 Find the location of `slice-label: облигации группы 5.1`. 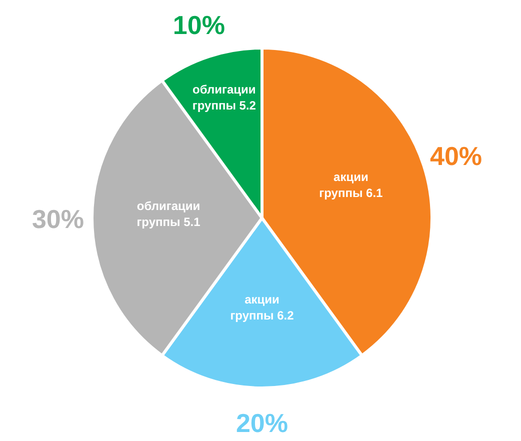

slice-label: облигации группы 5.1 is located at coordinates (168, 214).